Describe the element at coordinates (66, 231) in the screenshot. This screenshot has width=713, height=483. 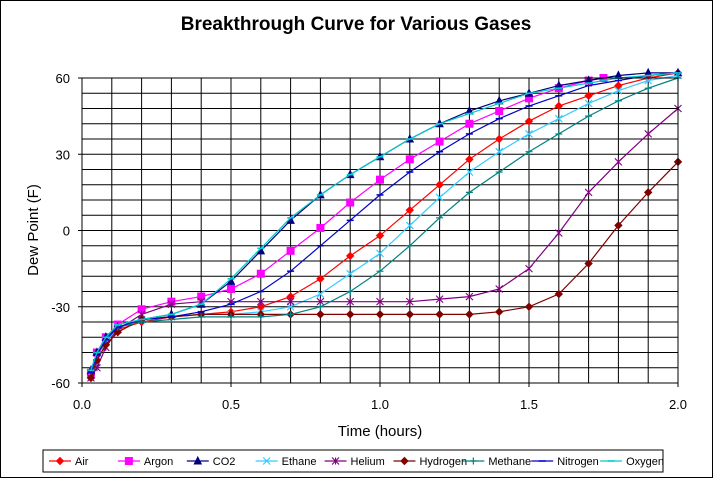
I see `y-tick-label: 0` at that location.